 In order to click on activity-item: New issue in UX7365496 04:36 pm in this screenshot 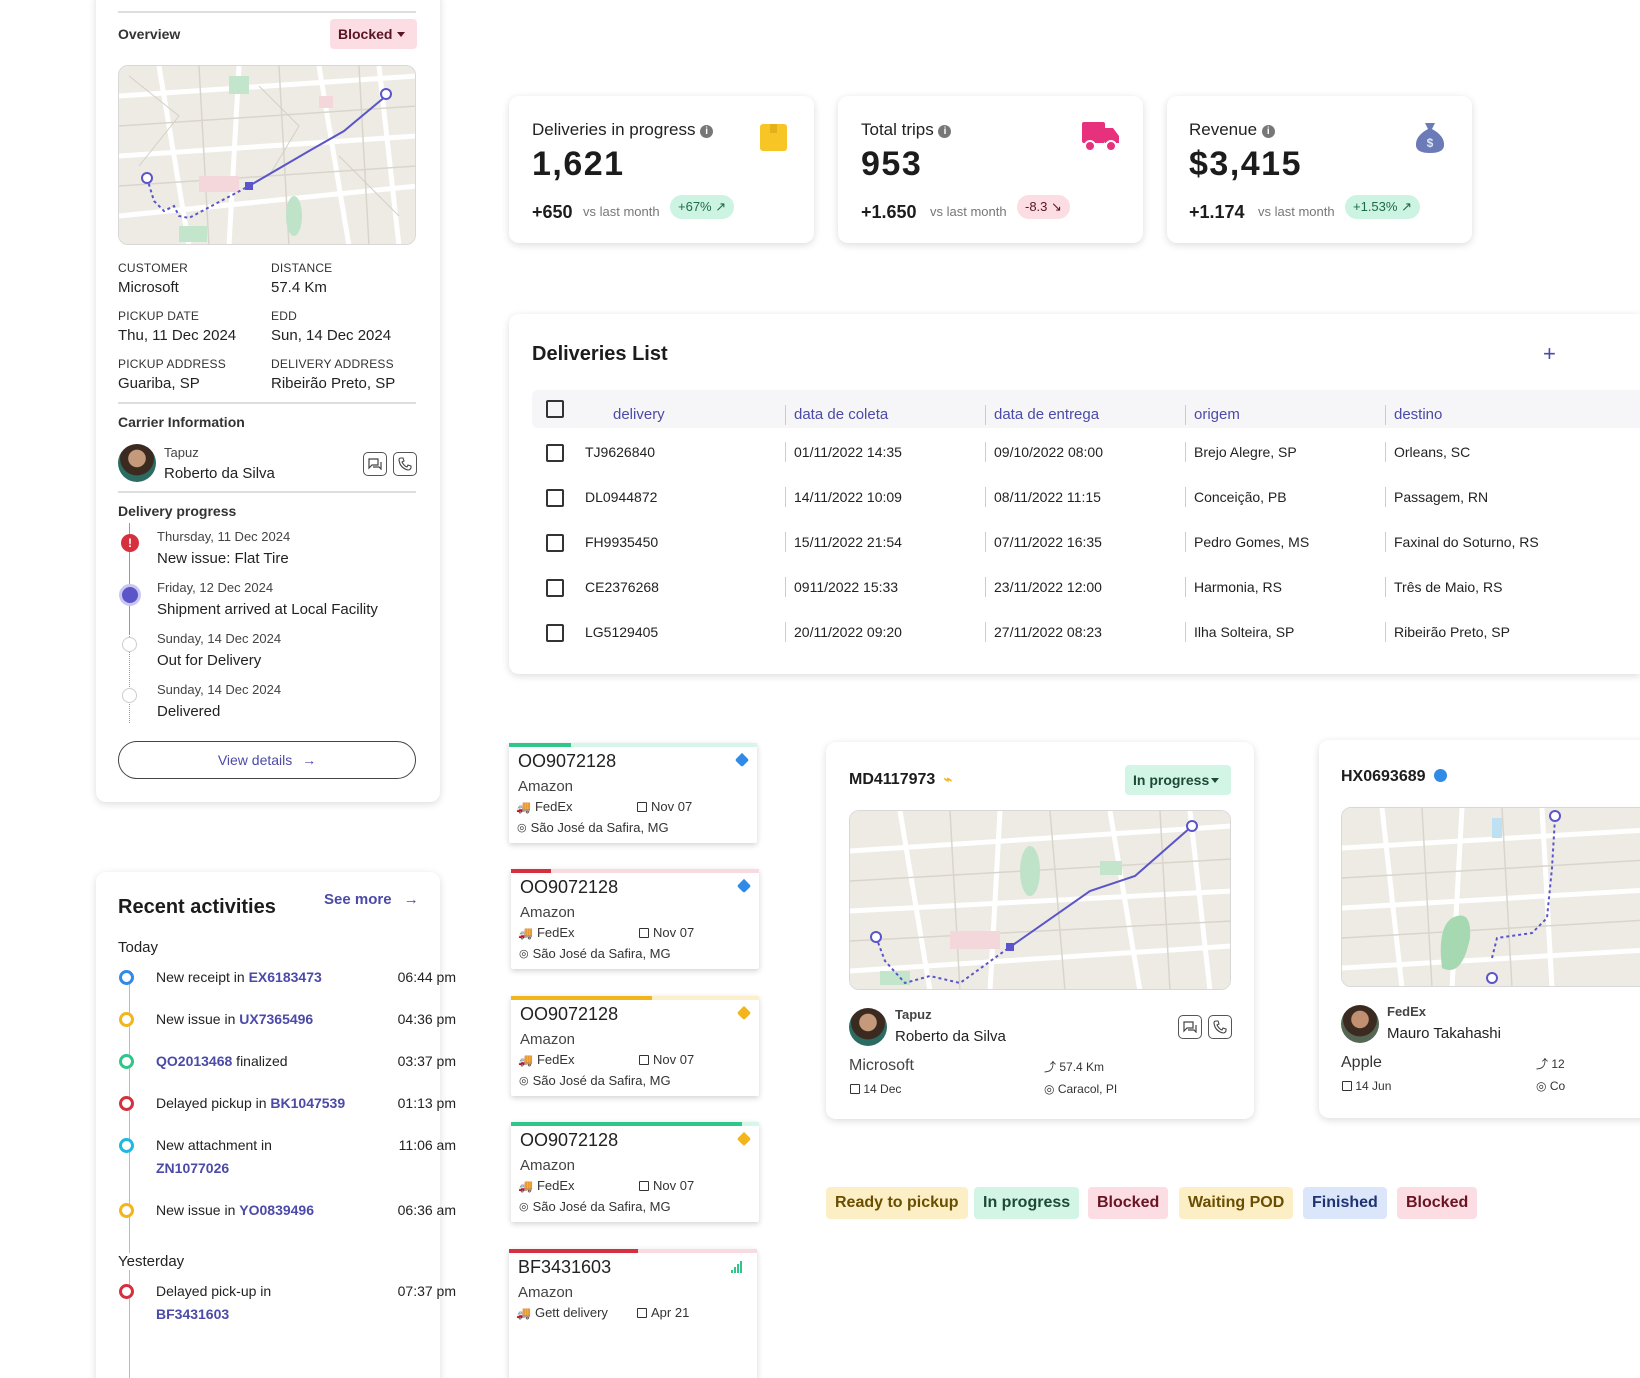, I will do `click(287, 1019)`.